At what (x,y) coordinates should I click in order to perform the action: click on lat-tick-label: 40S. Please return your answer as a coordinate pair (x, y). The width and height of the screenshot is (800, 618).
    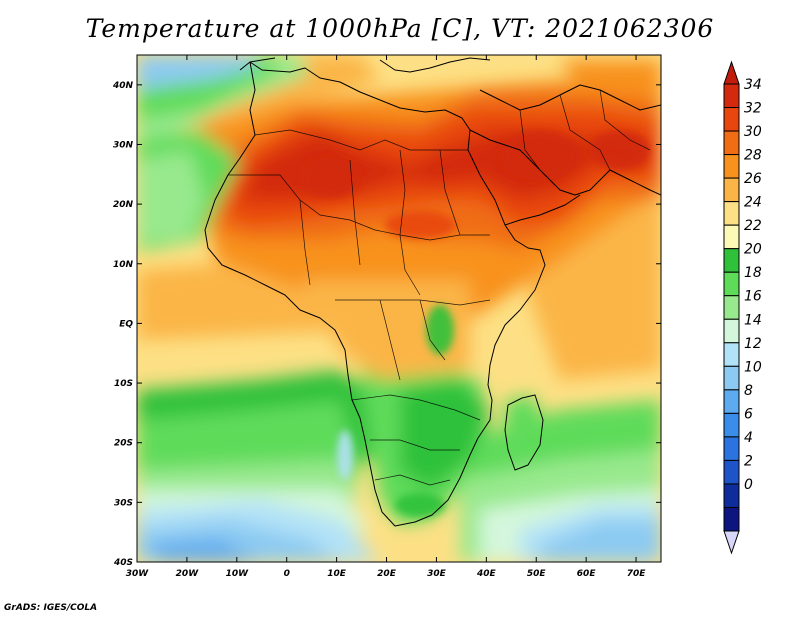
    Looking at the image, I should click on (123, 563).